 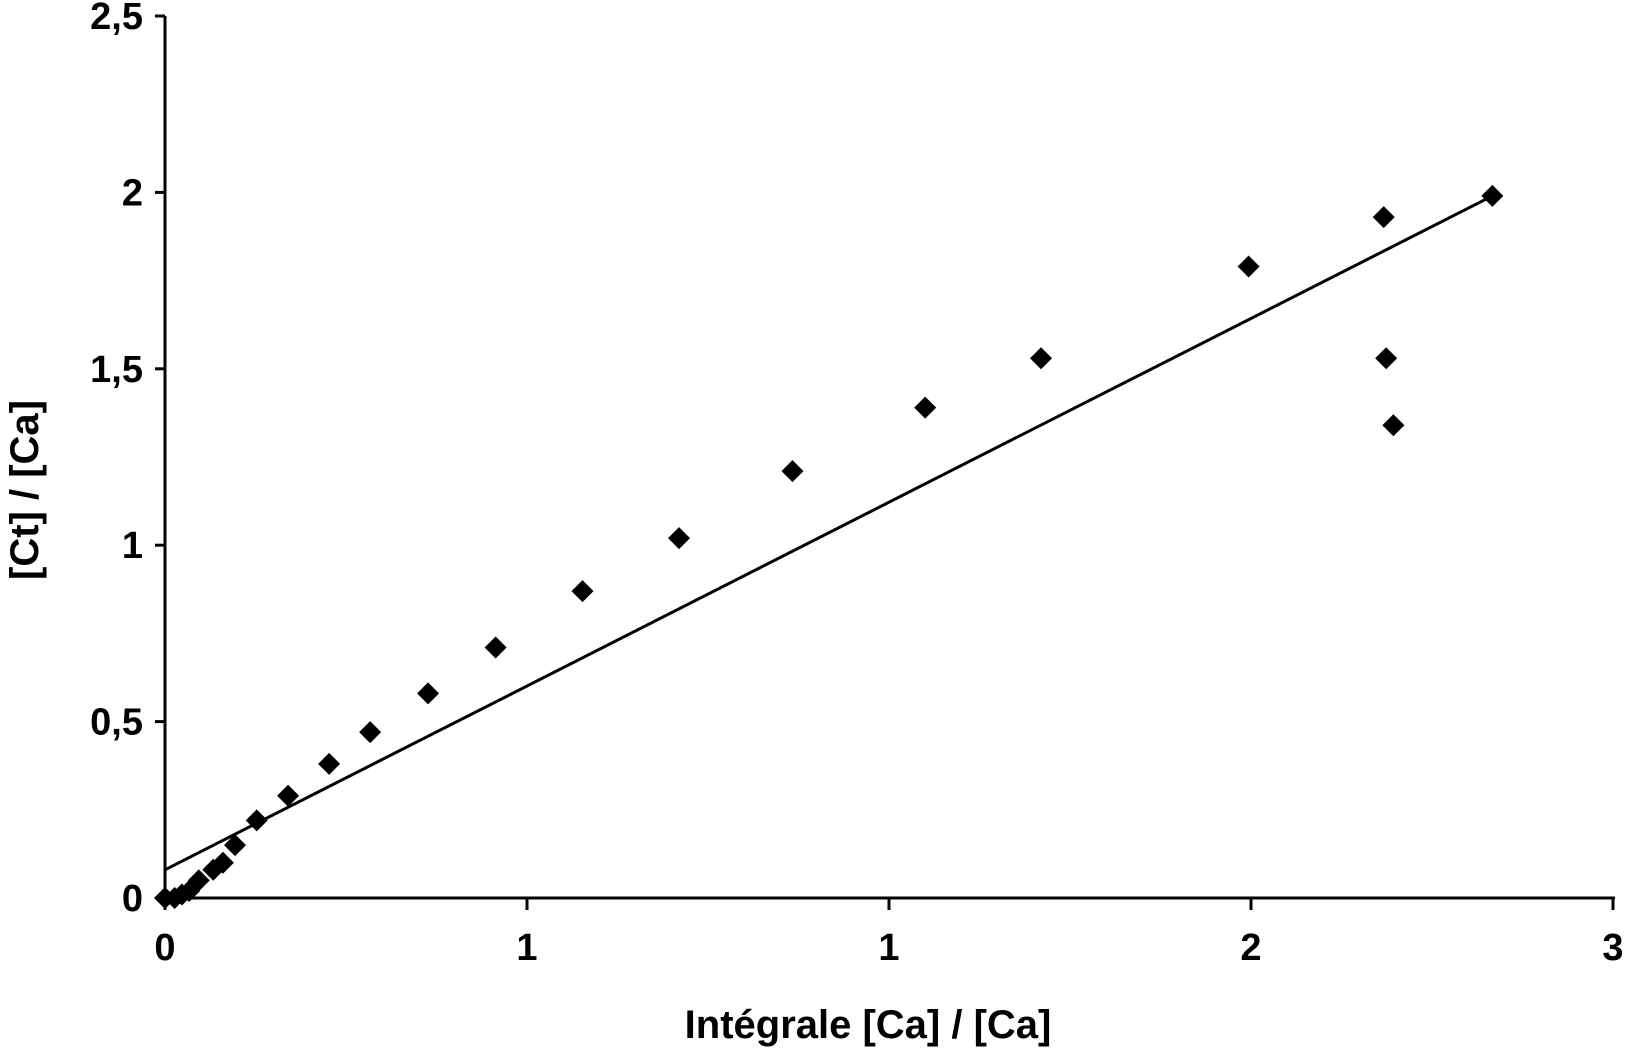 What do you see at coordinates (1250, 948) in the screenshot?
I see `x-tick-label: 2` at bounding box center [1250, 948].